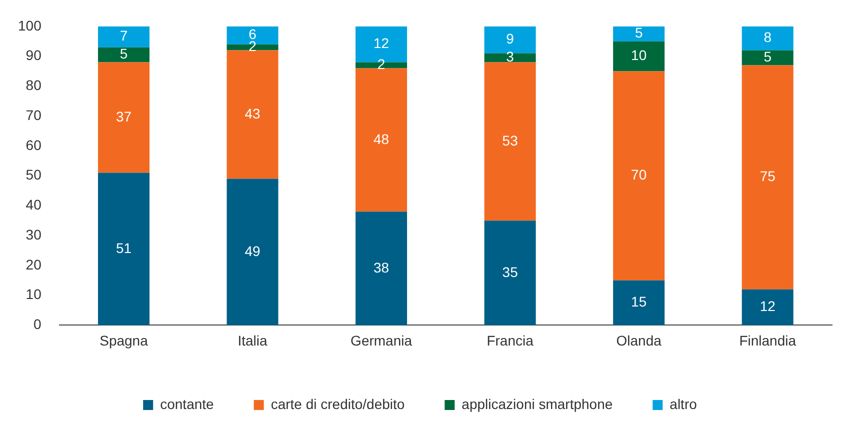  Describe the element at coordinates (34, 264) in the screenshot. I see `y-tick-label: 20` at that location.